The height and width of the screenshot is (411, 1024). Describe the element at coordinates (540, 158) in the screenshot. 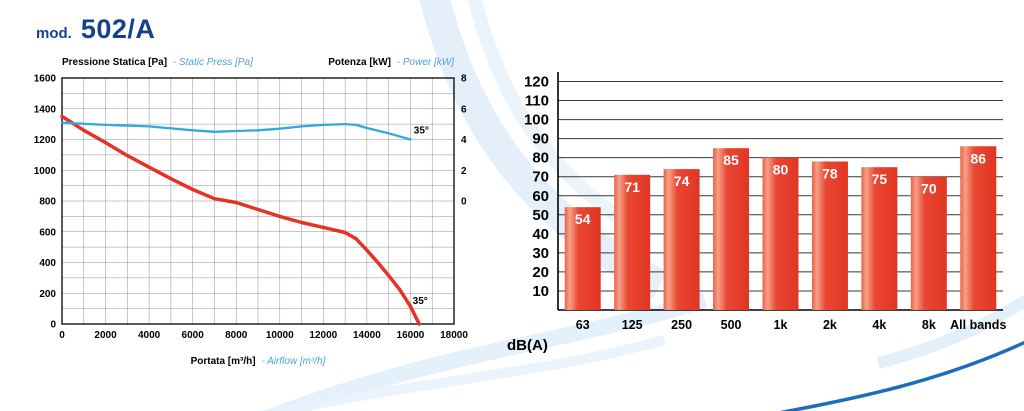

I see `svg-text: 80` at that location.